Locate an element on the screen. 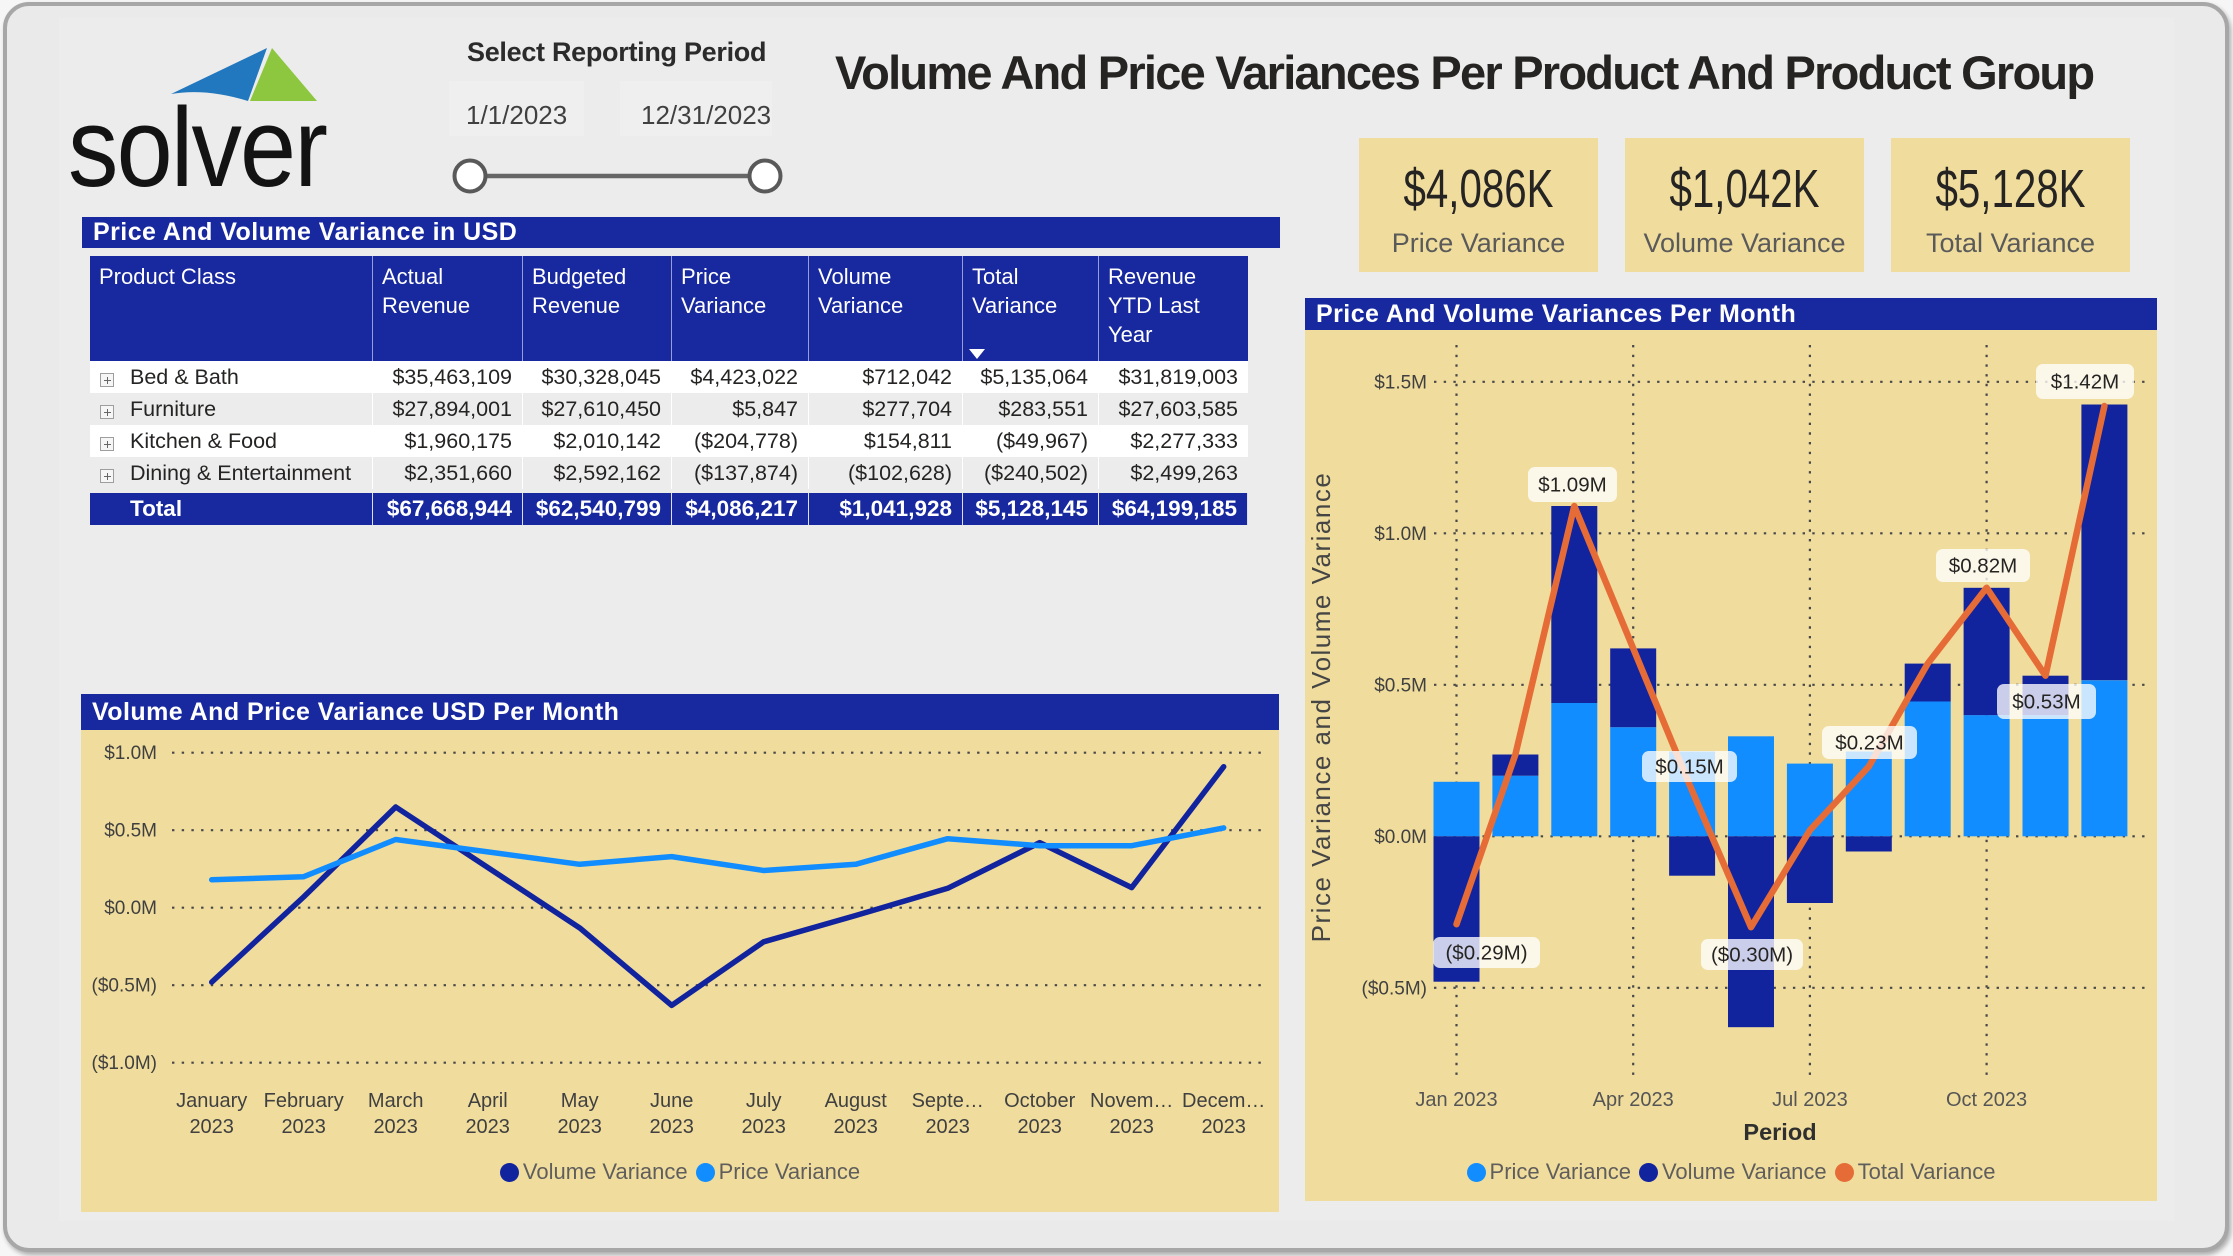 The image size is (2233, 1256). svg-text: Jan 2023 is located at coordinates (1456, 1100).